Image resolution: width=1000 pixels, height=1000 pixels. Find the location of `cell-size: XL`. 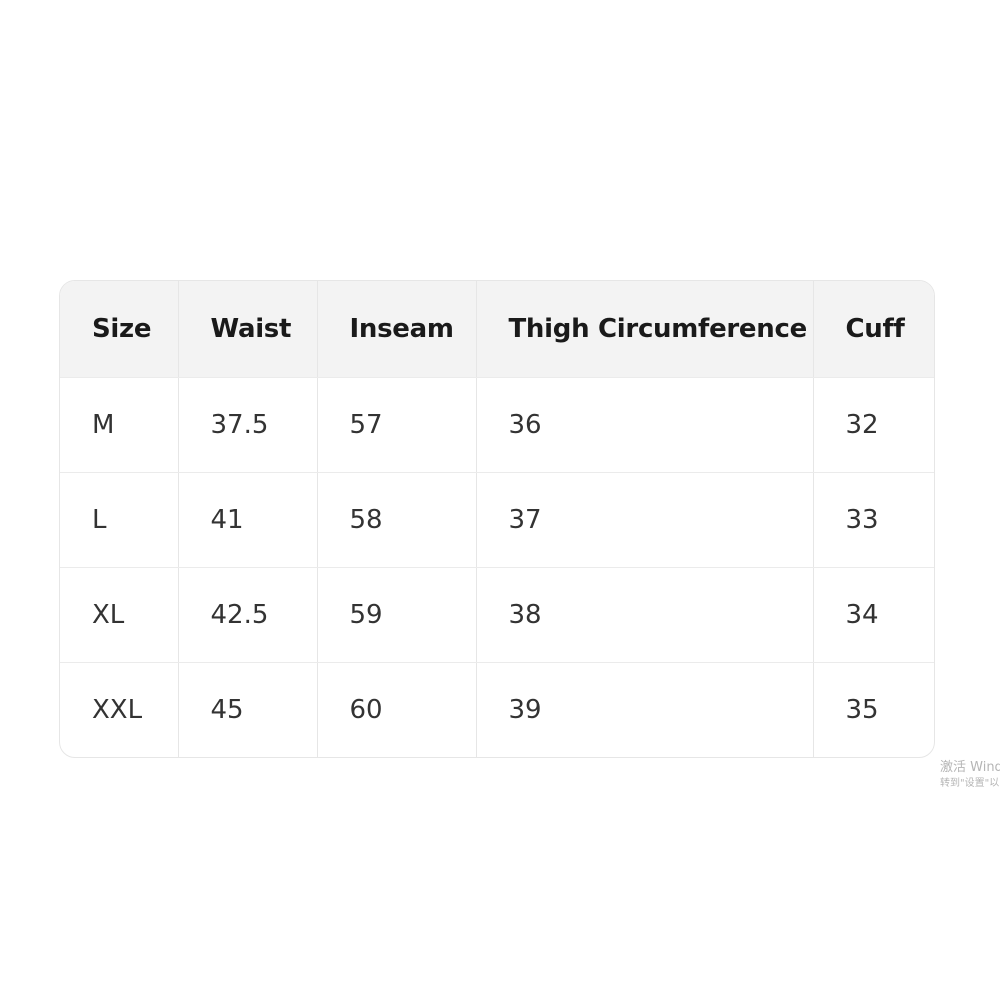

cell-size: XL is located at coordinates (119, 615).